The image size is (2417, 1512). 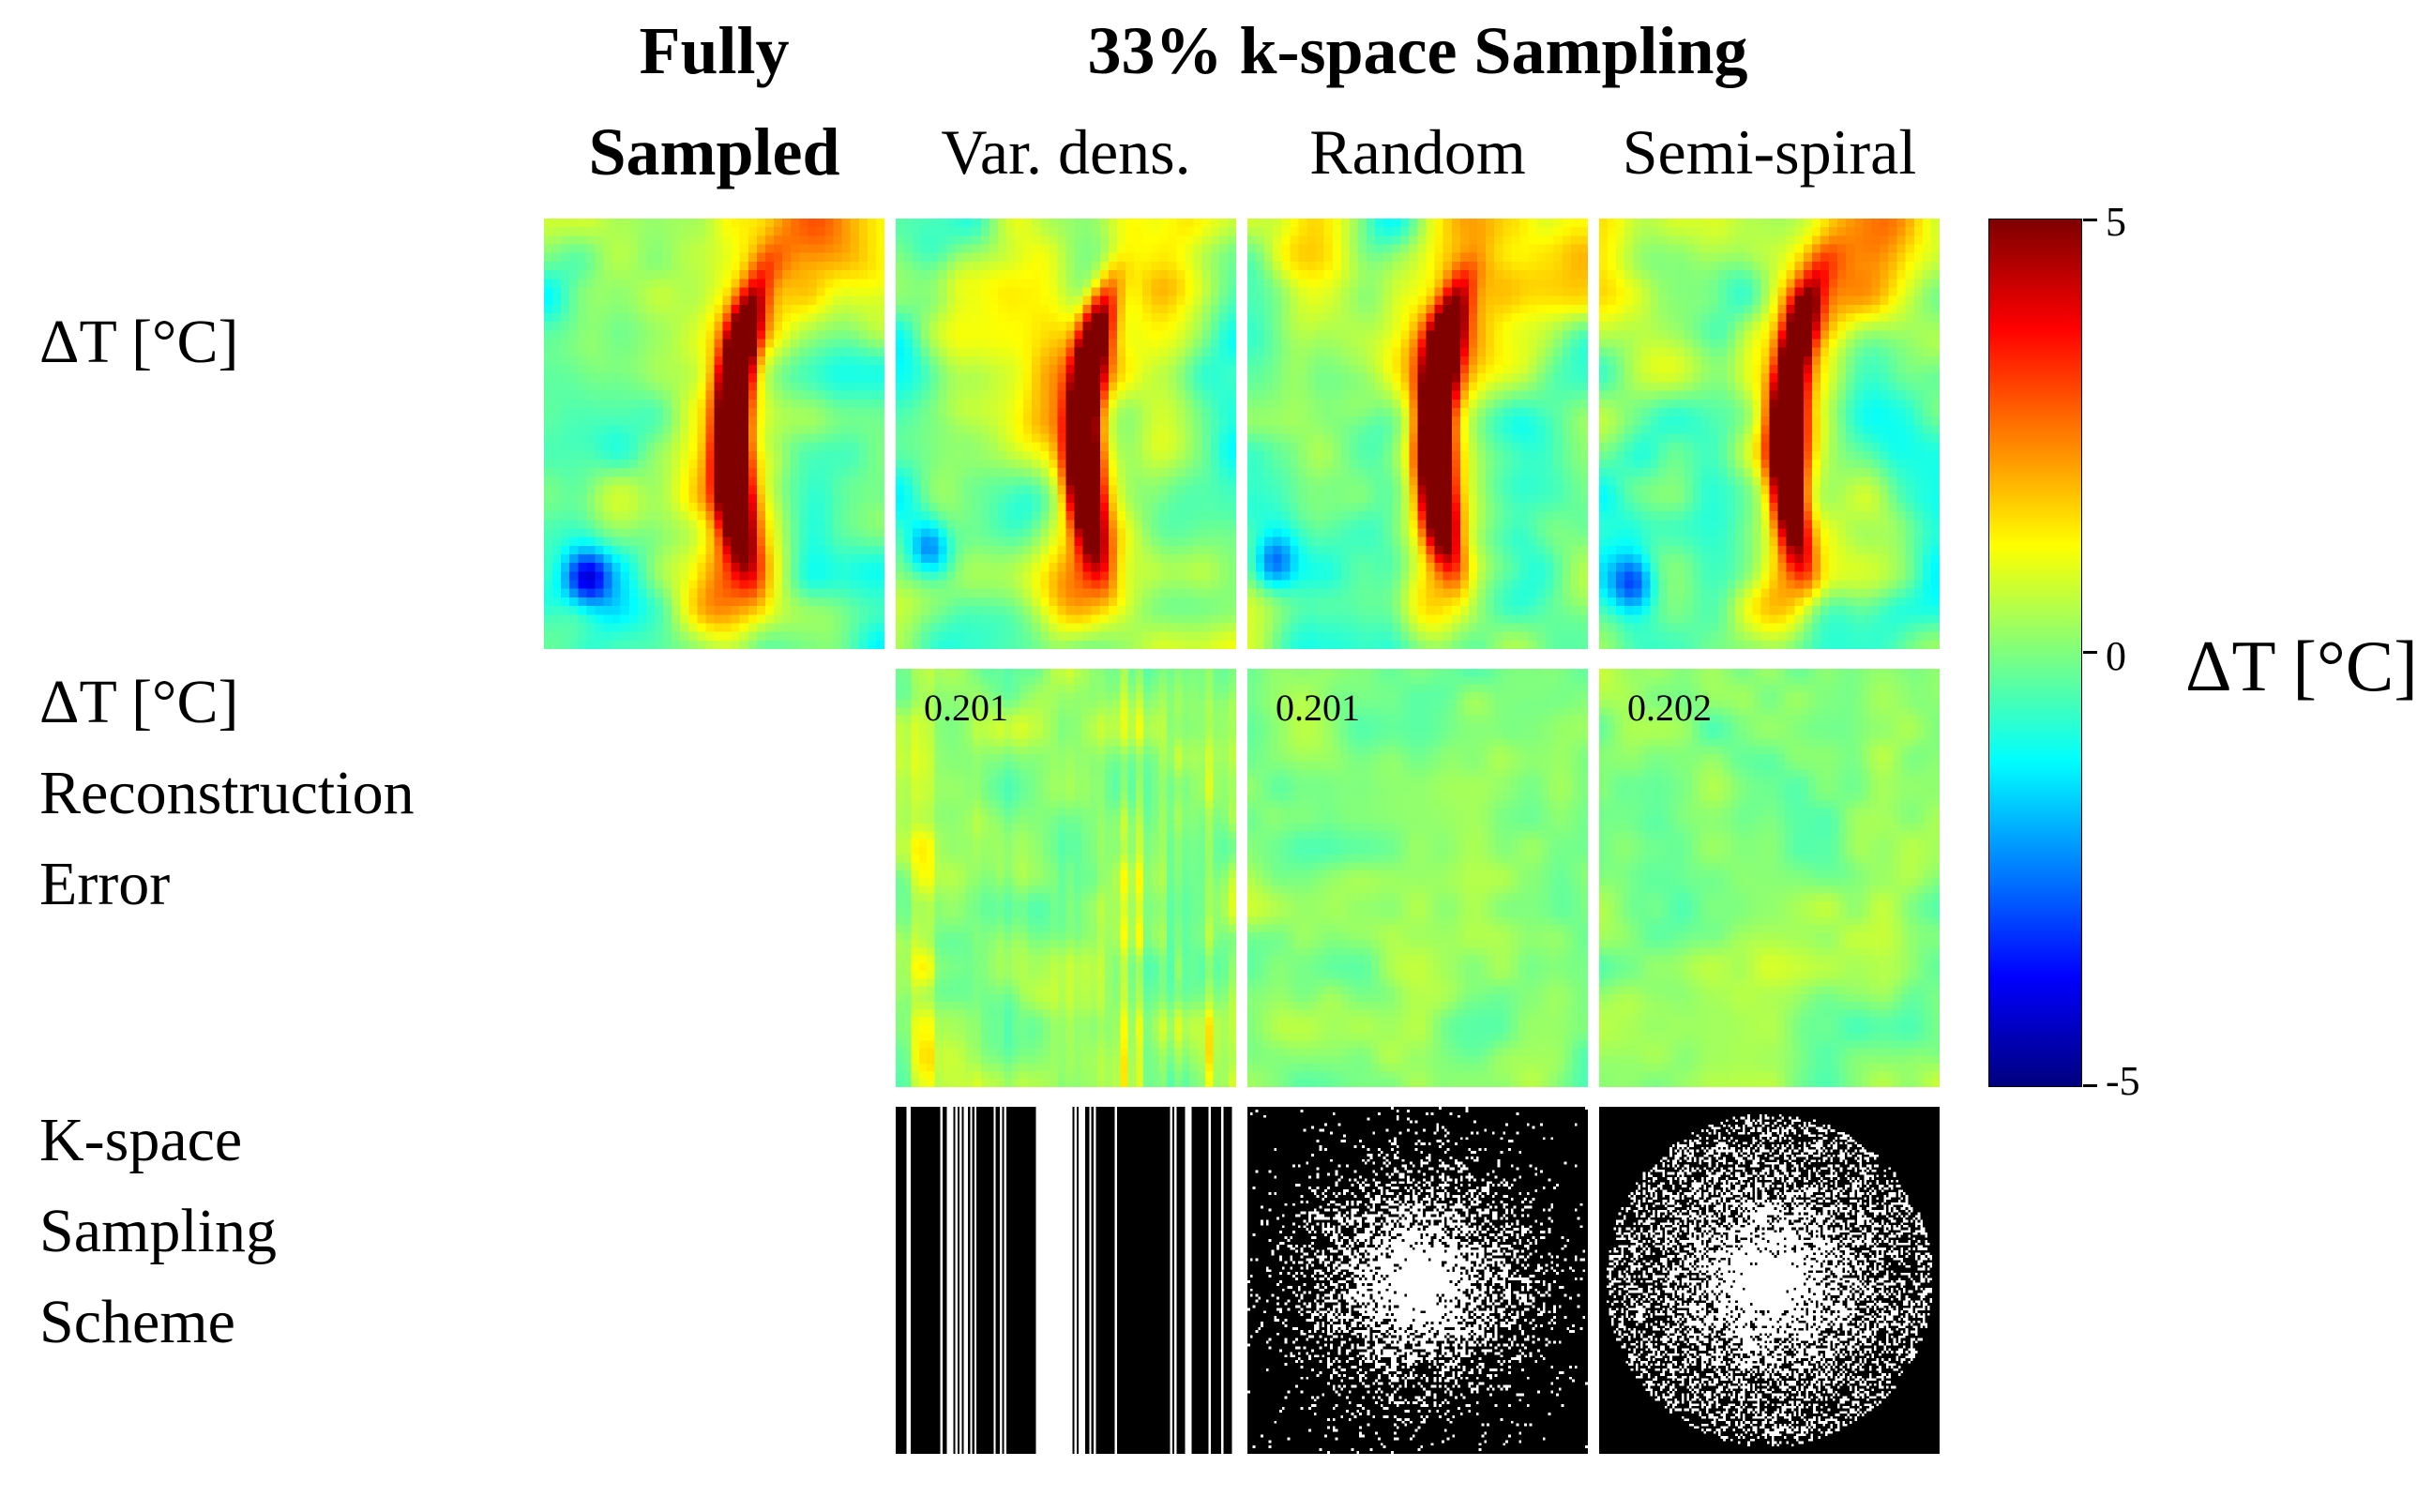 What do you see at coordinates (1066, 152) in the screenshot?
I see `column-header-var-dens: Var. dens.` at bounding box center [1066, 152].